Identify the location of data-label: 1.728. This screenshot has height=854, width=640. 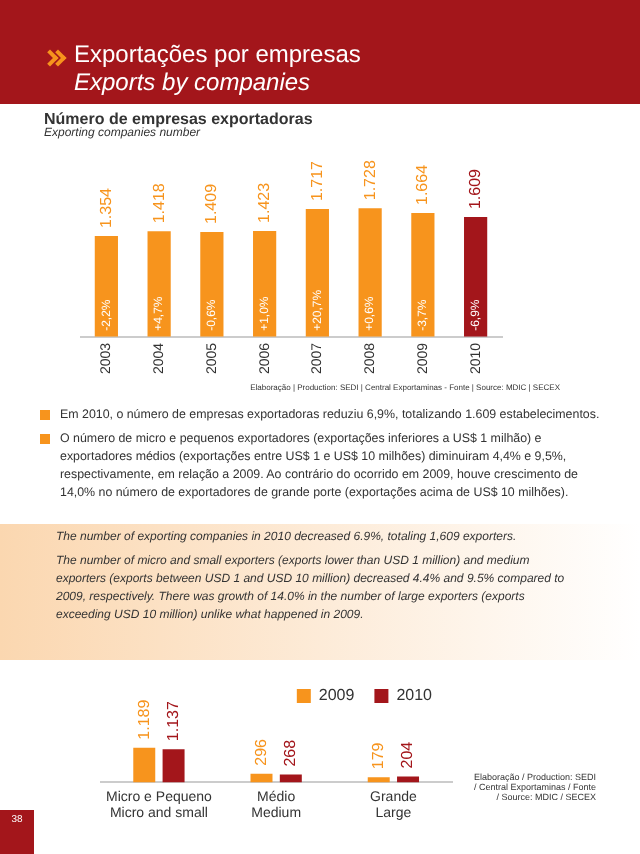
(369, 180).